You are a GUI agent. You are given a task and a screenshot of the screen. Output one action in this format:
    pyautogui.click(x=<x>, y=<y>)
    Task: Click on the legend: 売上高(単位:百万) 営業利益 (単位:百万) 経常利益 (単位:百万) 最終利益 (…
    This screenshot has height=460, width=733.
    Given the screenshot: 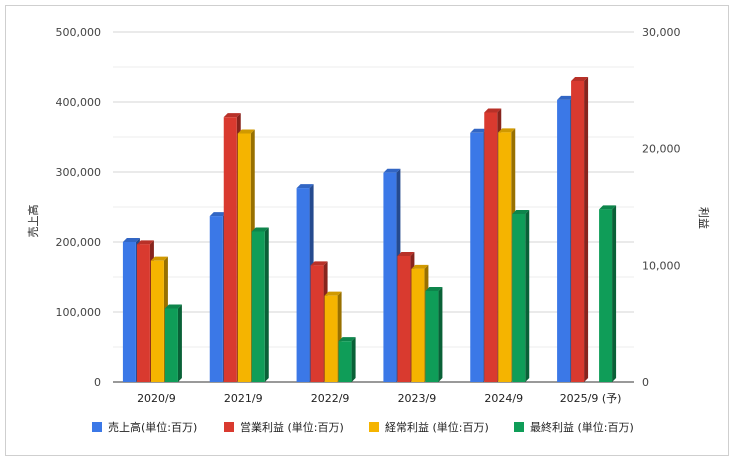 What is the action you would take?
    pyautogui.click(x=363, y=427)
    